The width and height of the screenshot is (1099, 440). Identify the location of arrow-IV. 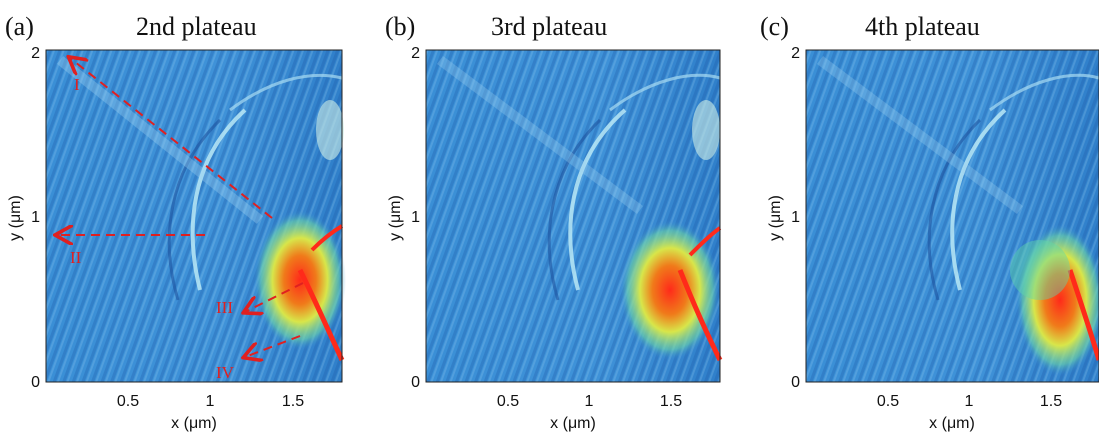
(273, 346).